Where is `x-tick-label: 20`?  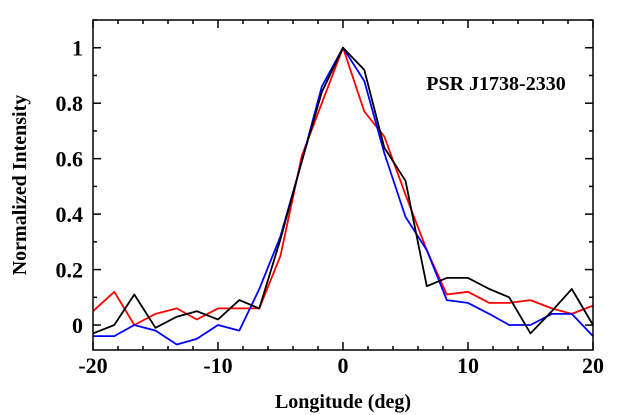
x-tick-label: 20 is located at coordinates (593, 365).